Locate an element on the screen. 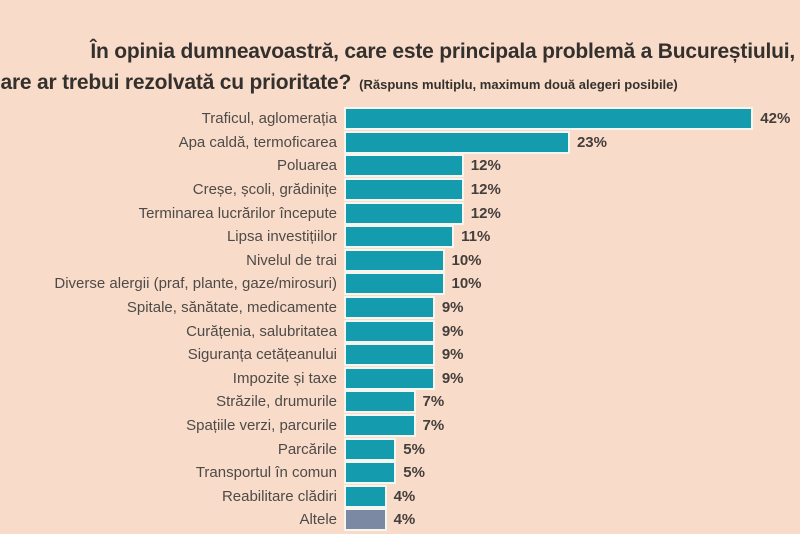  category-label: Lipsa investițiilor is located at coordinates (281, 237).